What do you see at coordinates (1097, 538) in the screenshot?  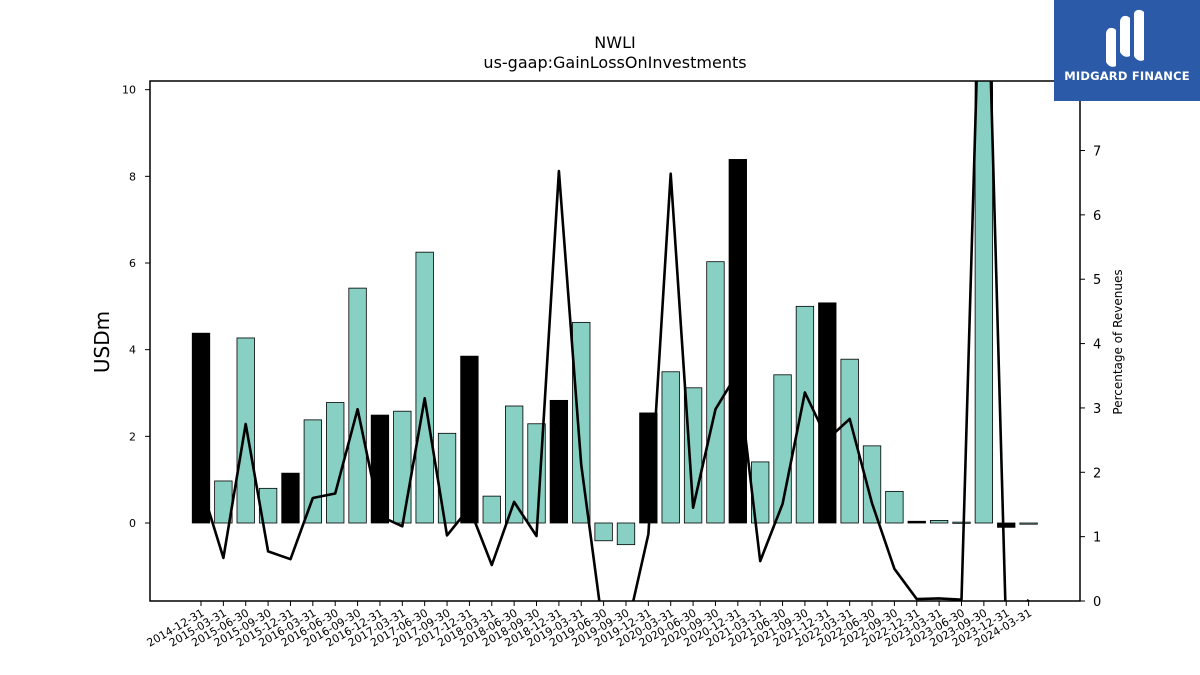 I see `y2-tick-label: 1` at bounding box center [1097, 538].